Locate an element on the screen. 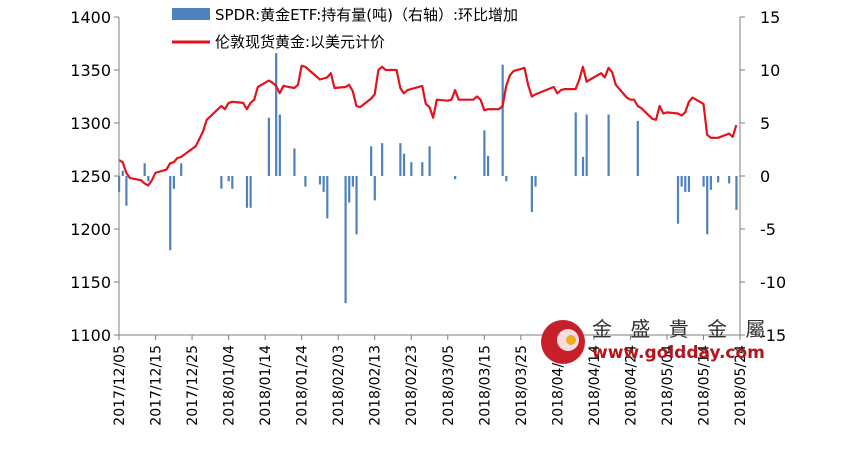 This screenshot has width=864, height=460. watermark-name: 金 盛 貴 金 屬 is located at coordinates (681, 329).